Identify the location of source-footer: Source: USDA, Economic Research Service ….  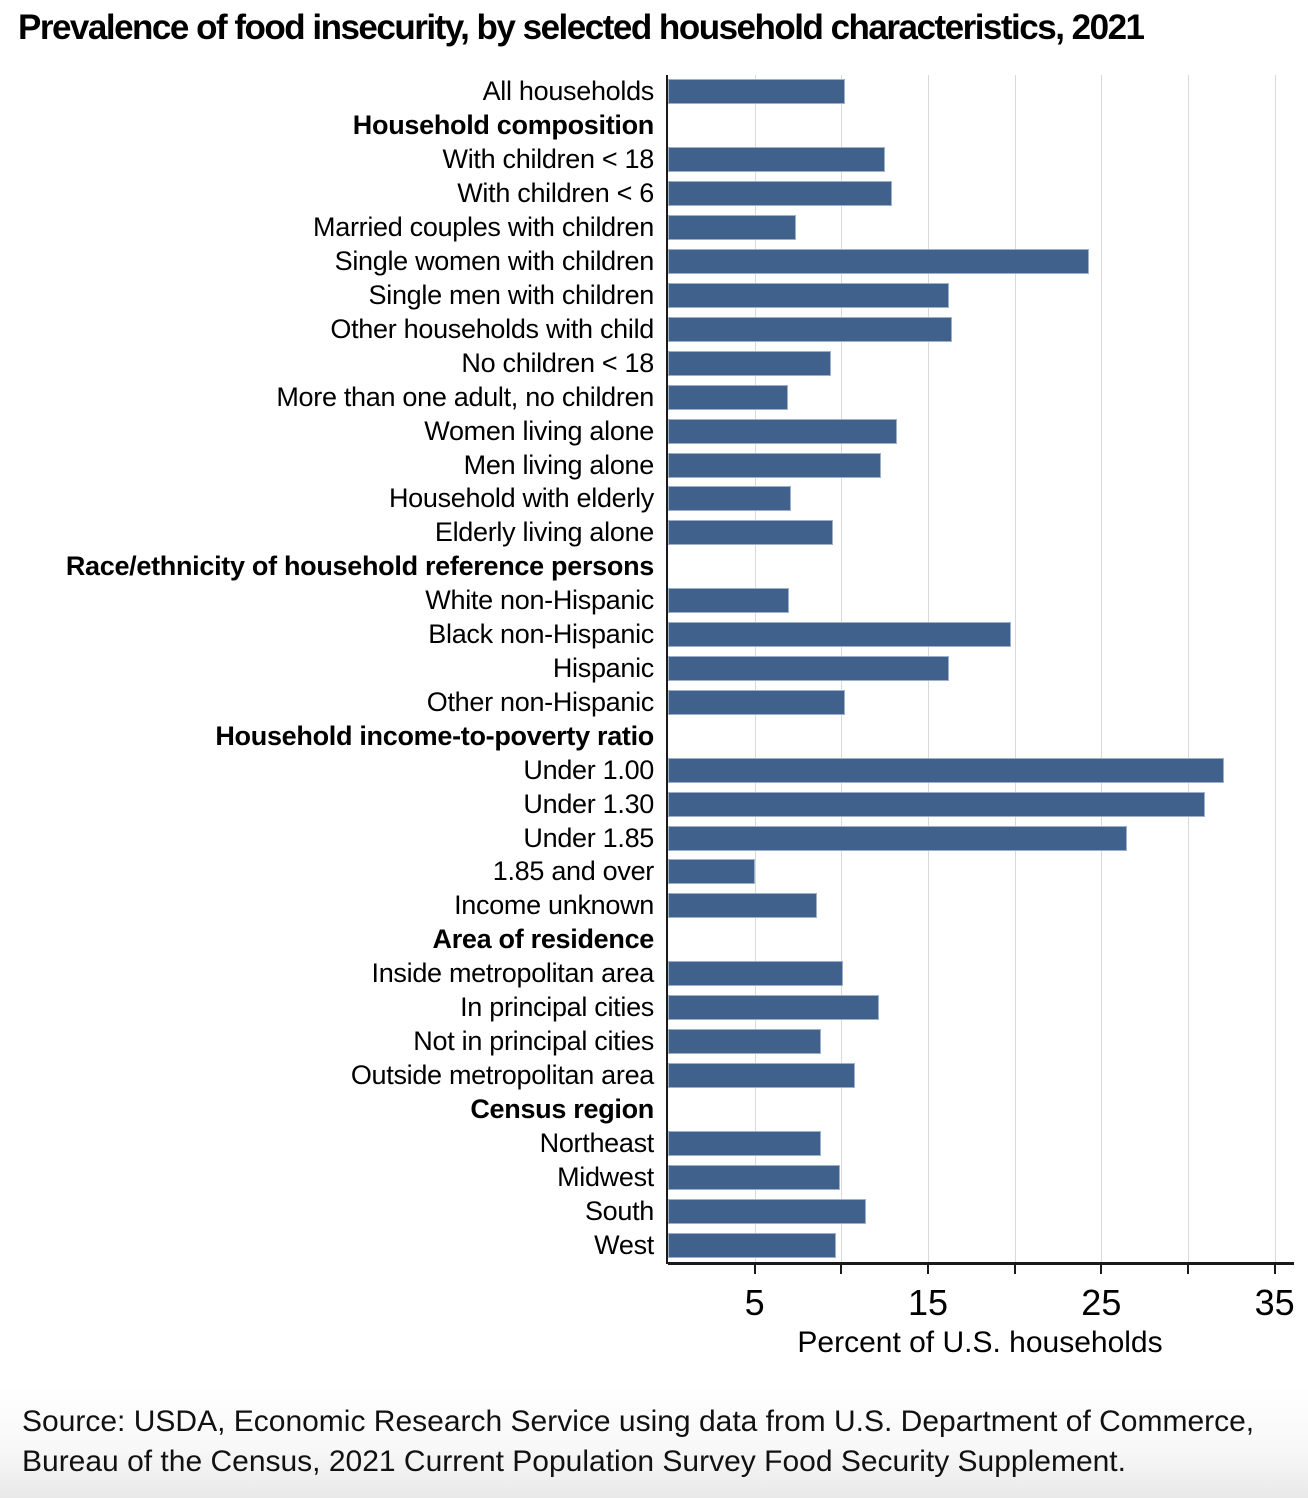
(654, 1442).